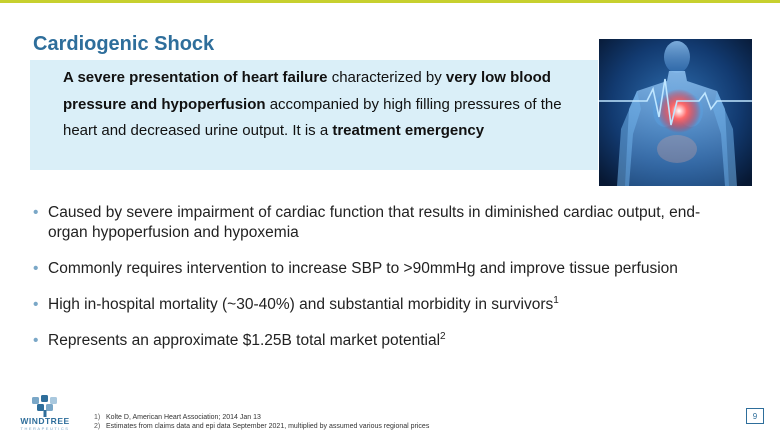 Image resolution: width=780 pixels, height=439 pixels. What do you see at coordinates (124, 44) in the screenshot?
I see `slide-title: Cardiogenic Shock` at bounding box center [124, 44].